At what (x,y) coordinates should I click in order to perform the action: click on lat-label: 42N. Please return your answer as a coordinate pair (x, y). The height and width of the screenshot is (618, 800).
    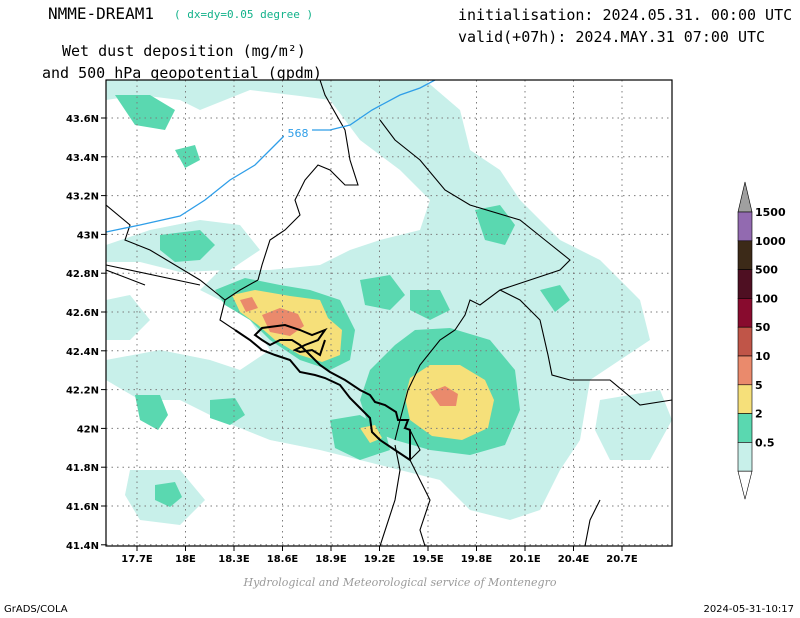
    Looking at the image, I should click on (88, 429).